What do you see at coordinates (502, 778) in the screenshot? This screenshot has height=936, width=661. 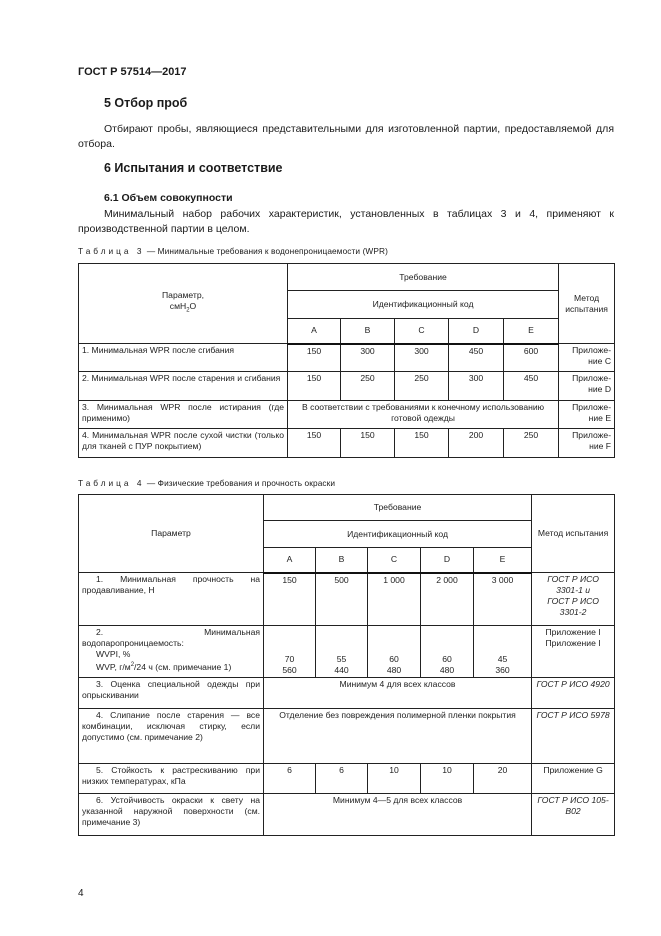 I see `value-cell: 20` at bounding box center [502, 778].